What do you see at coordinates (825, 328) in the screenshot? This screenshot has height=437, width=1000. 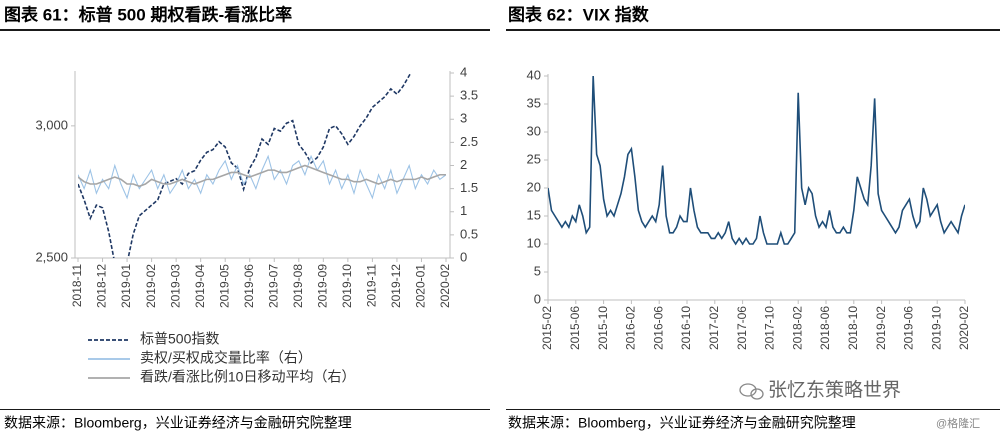 I see `x-tick-label: 2018-06` at bounding box center [825, 328].